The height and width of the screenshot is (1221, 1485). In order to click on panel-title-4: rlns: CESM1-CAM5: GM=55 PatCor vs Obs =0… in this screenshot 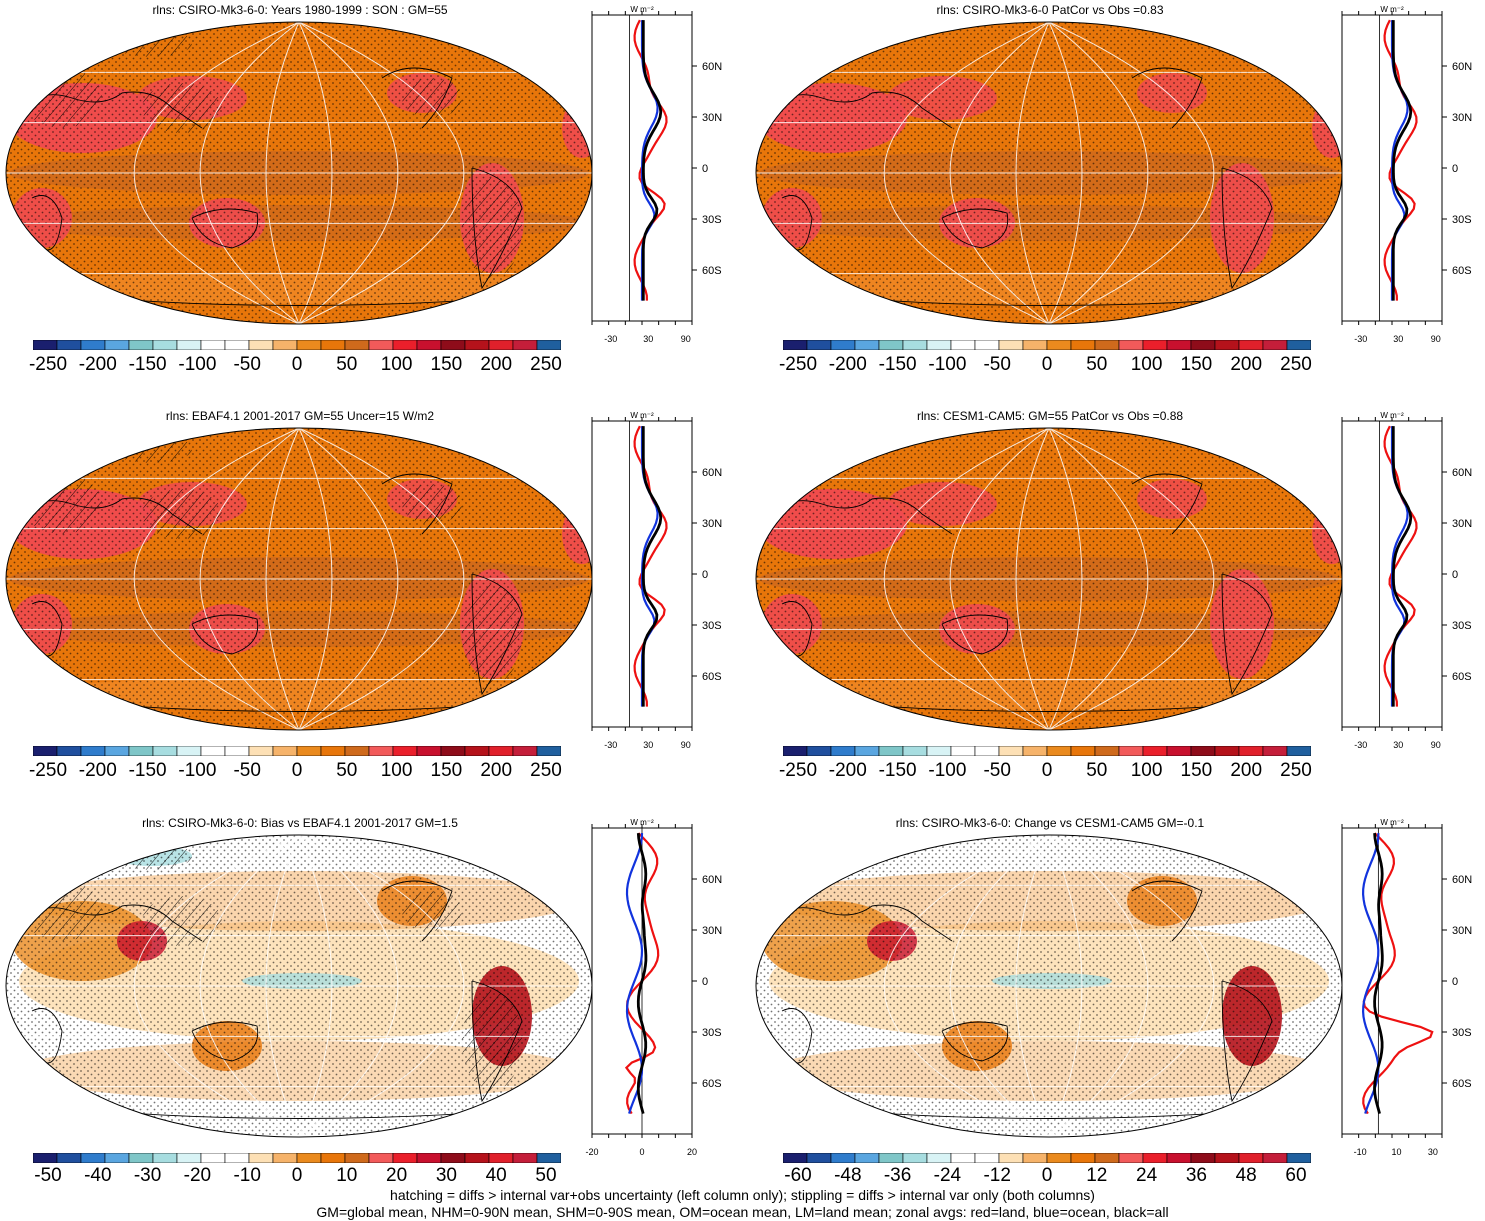, I will do `click(1050, 416)`.